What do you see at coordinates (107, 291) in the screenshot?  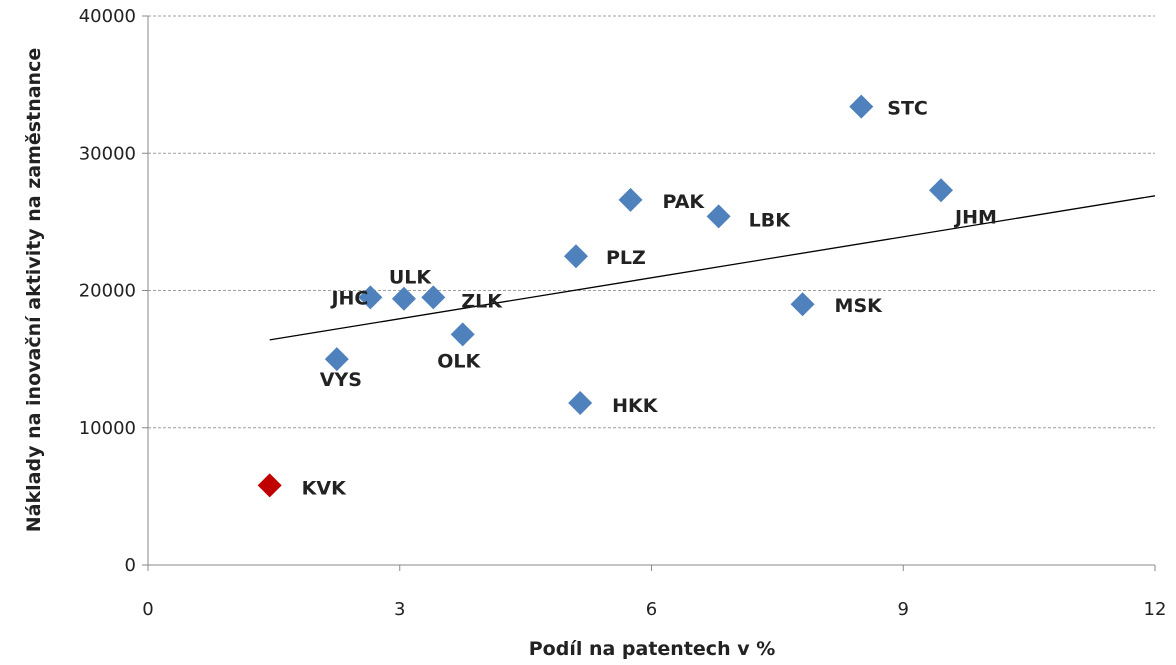 I see `y-tick-label: 20000` at bounding box center [107, 291].